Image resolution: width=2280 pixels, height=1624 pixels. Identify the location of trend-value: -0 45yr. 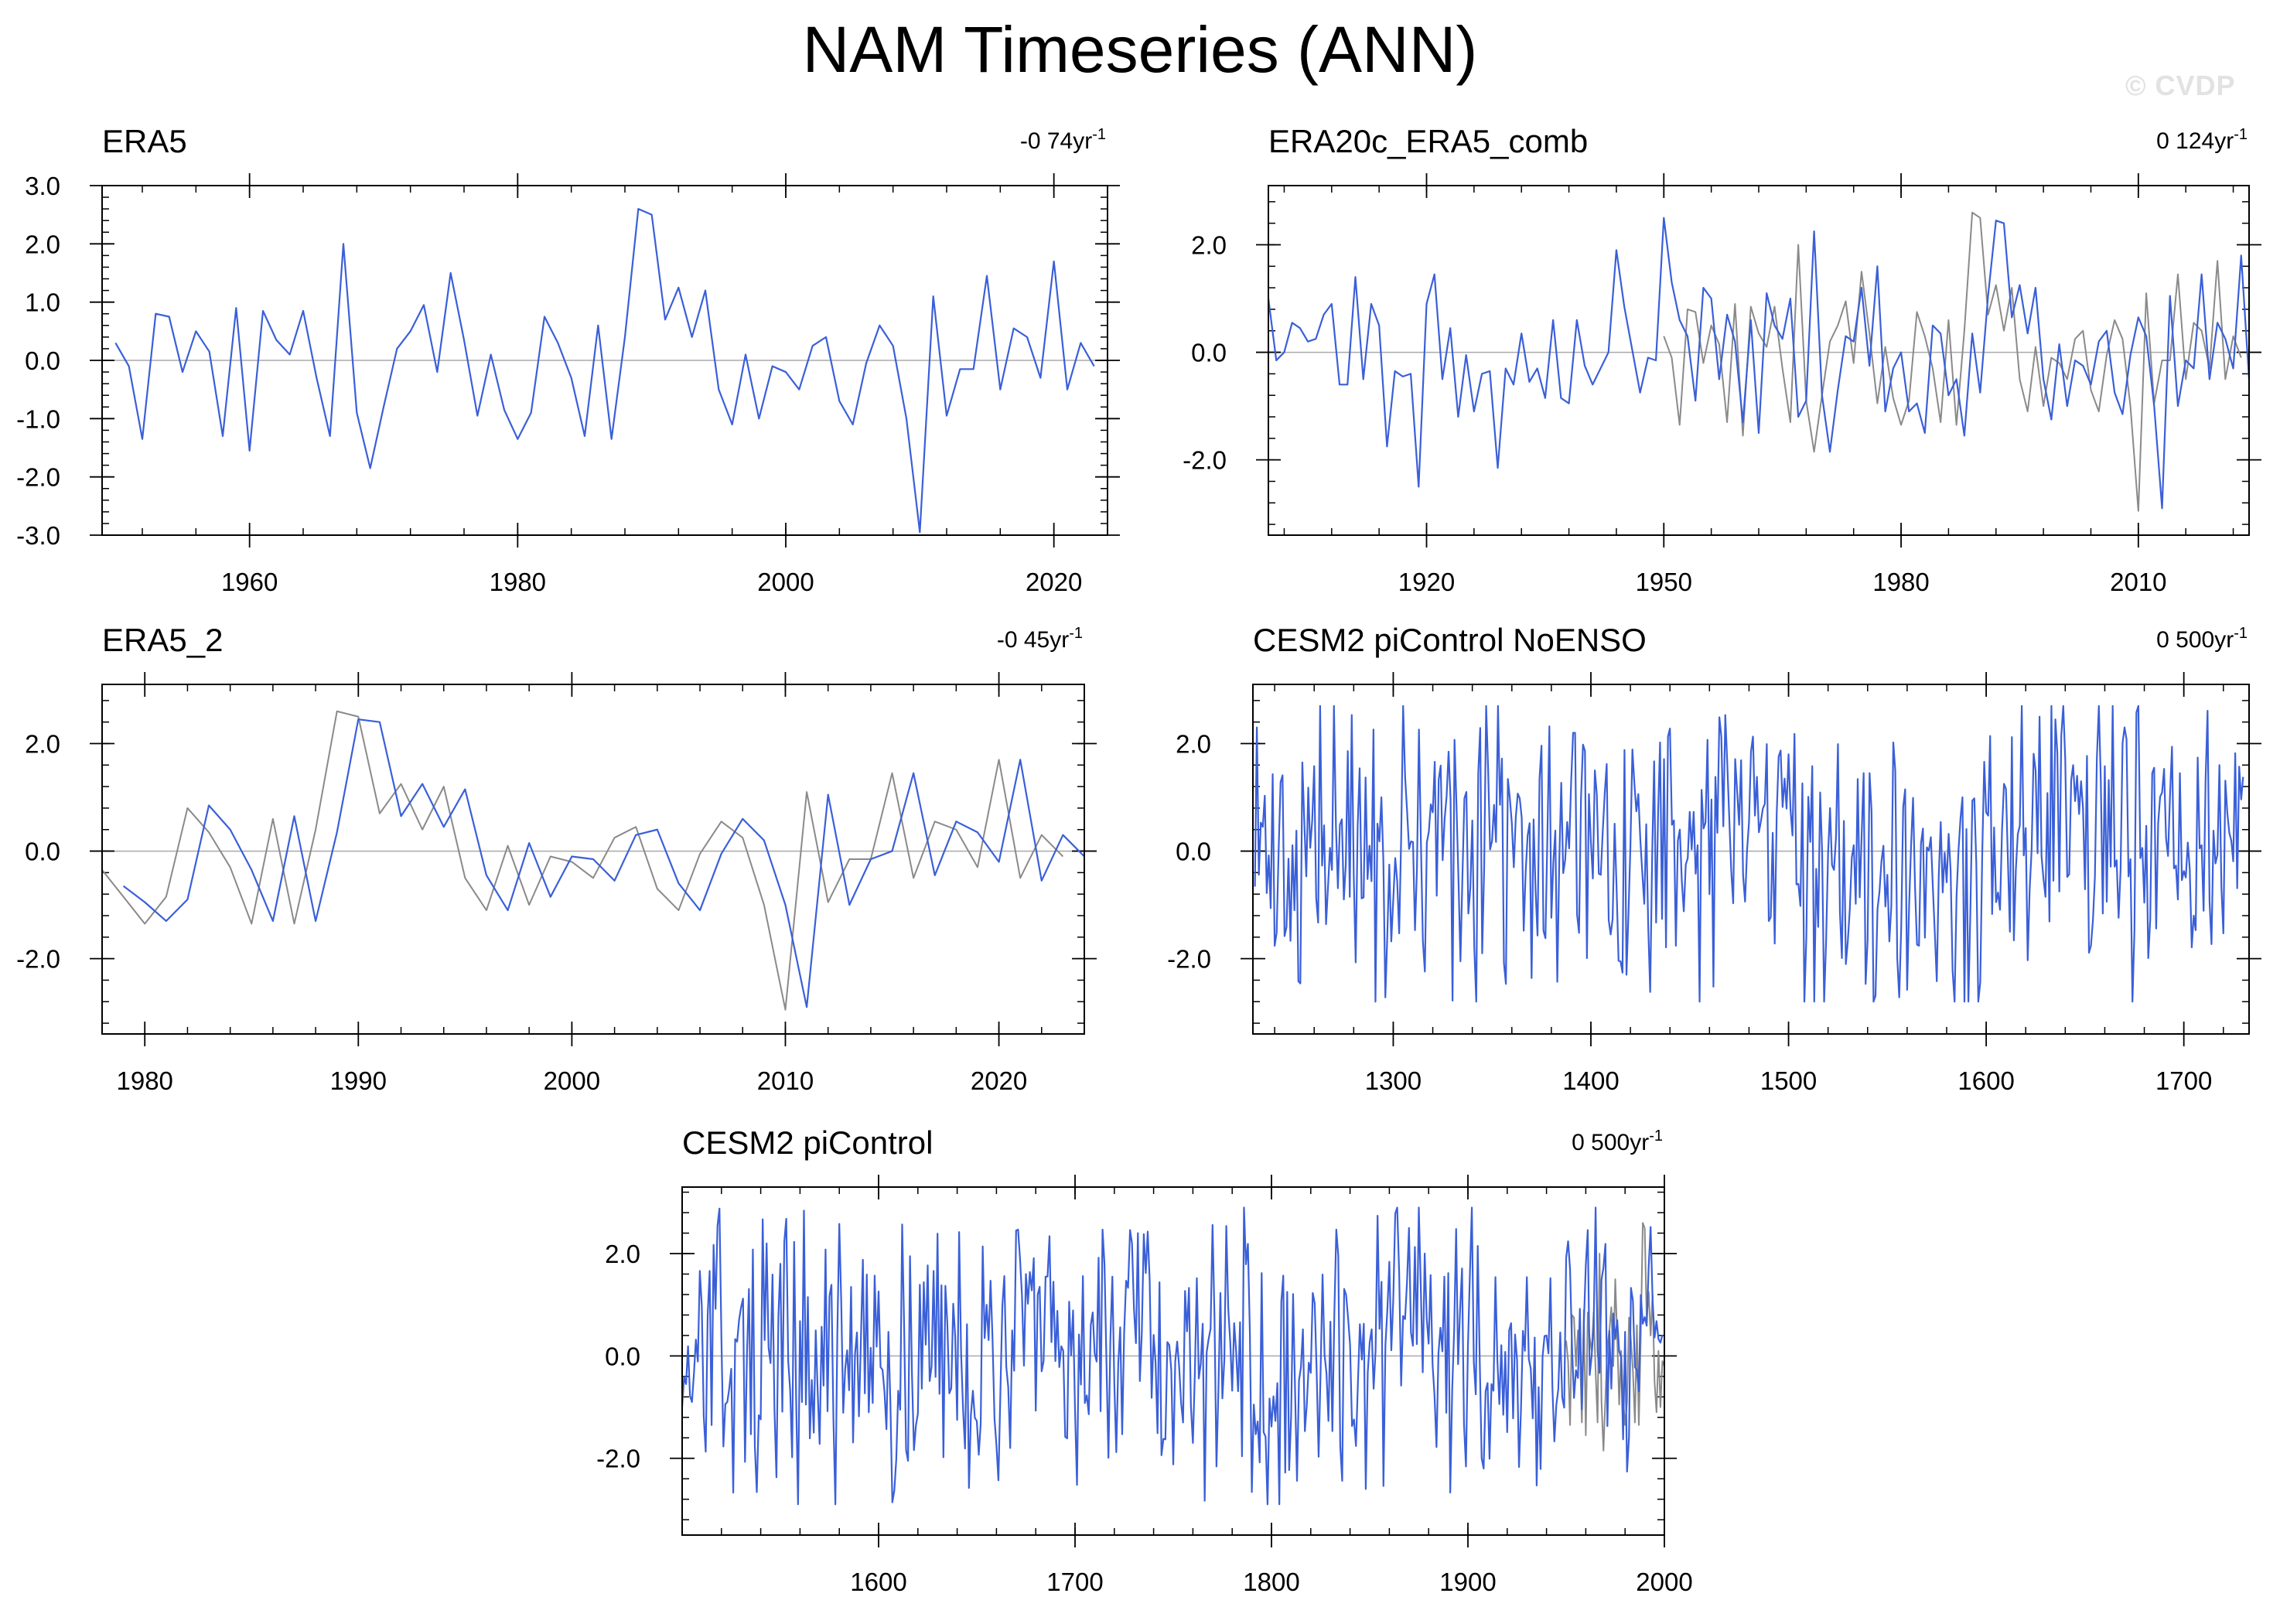
(1033, 640).